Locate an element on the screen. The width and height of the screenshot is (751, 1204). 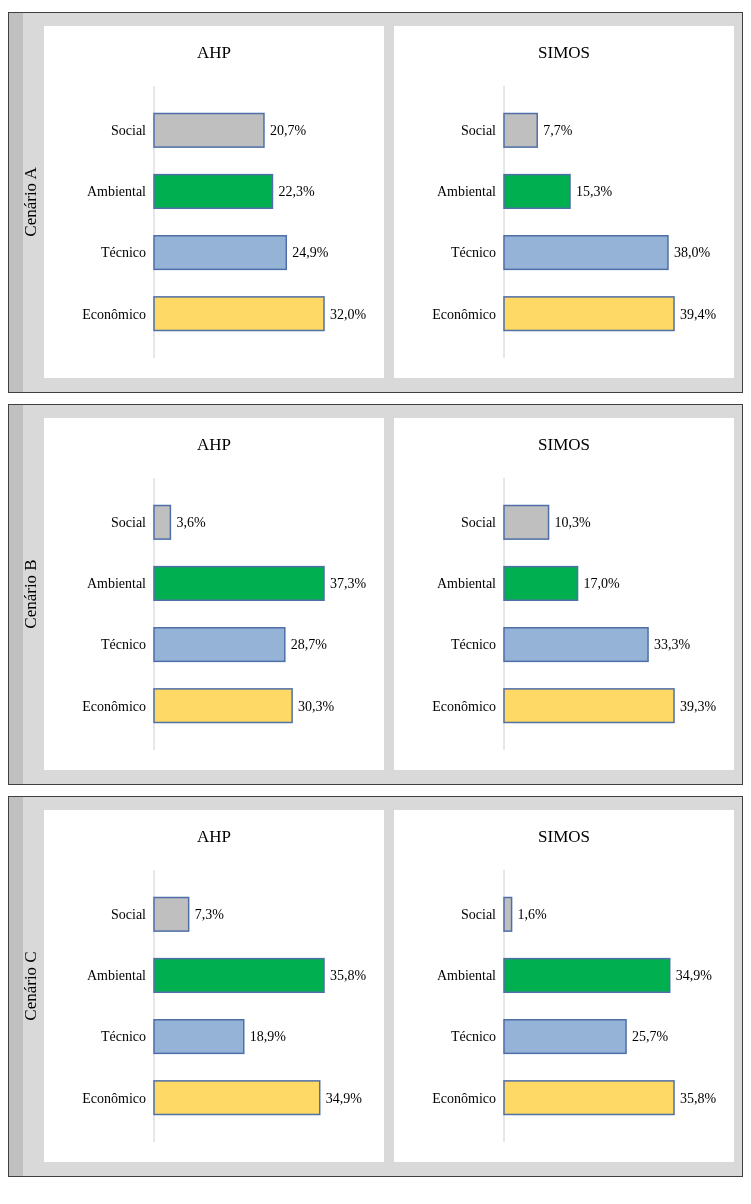
data-label: 30,3% is located at coordinates (316, 706).